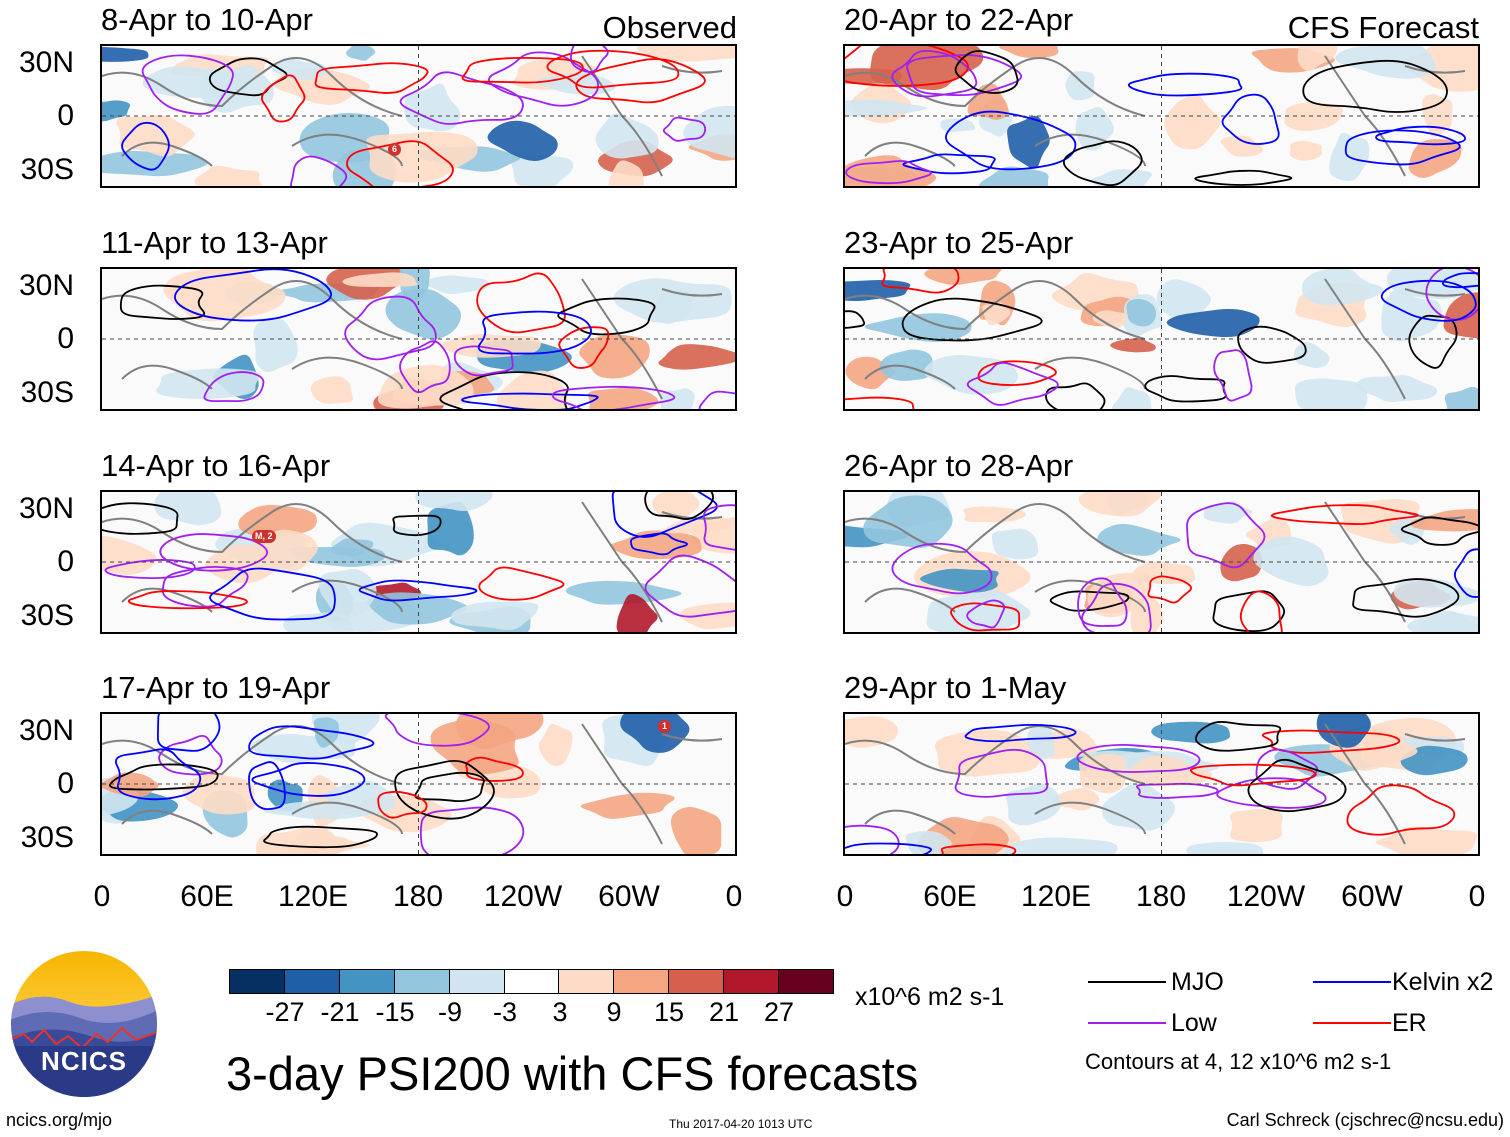 The width and height of the screenshot is (1510, 1137). I want to click on lon-label-120e: 120E, so click(1056, 896).